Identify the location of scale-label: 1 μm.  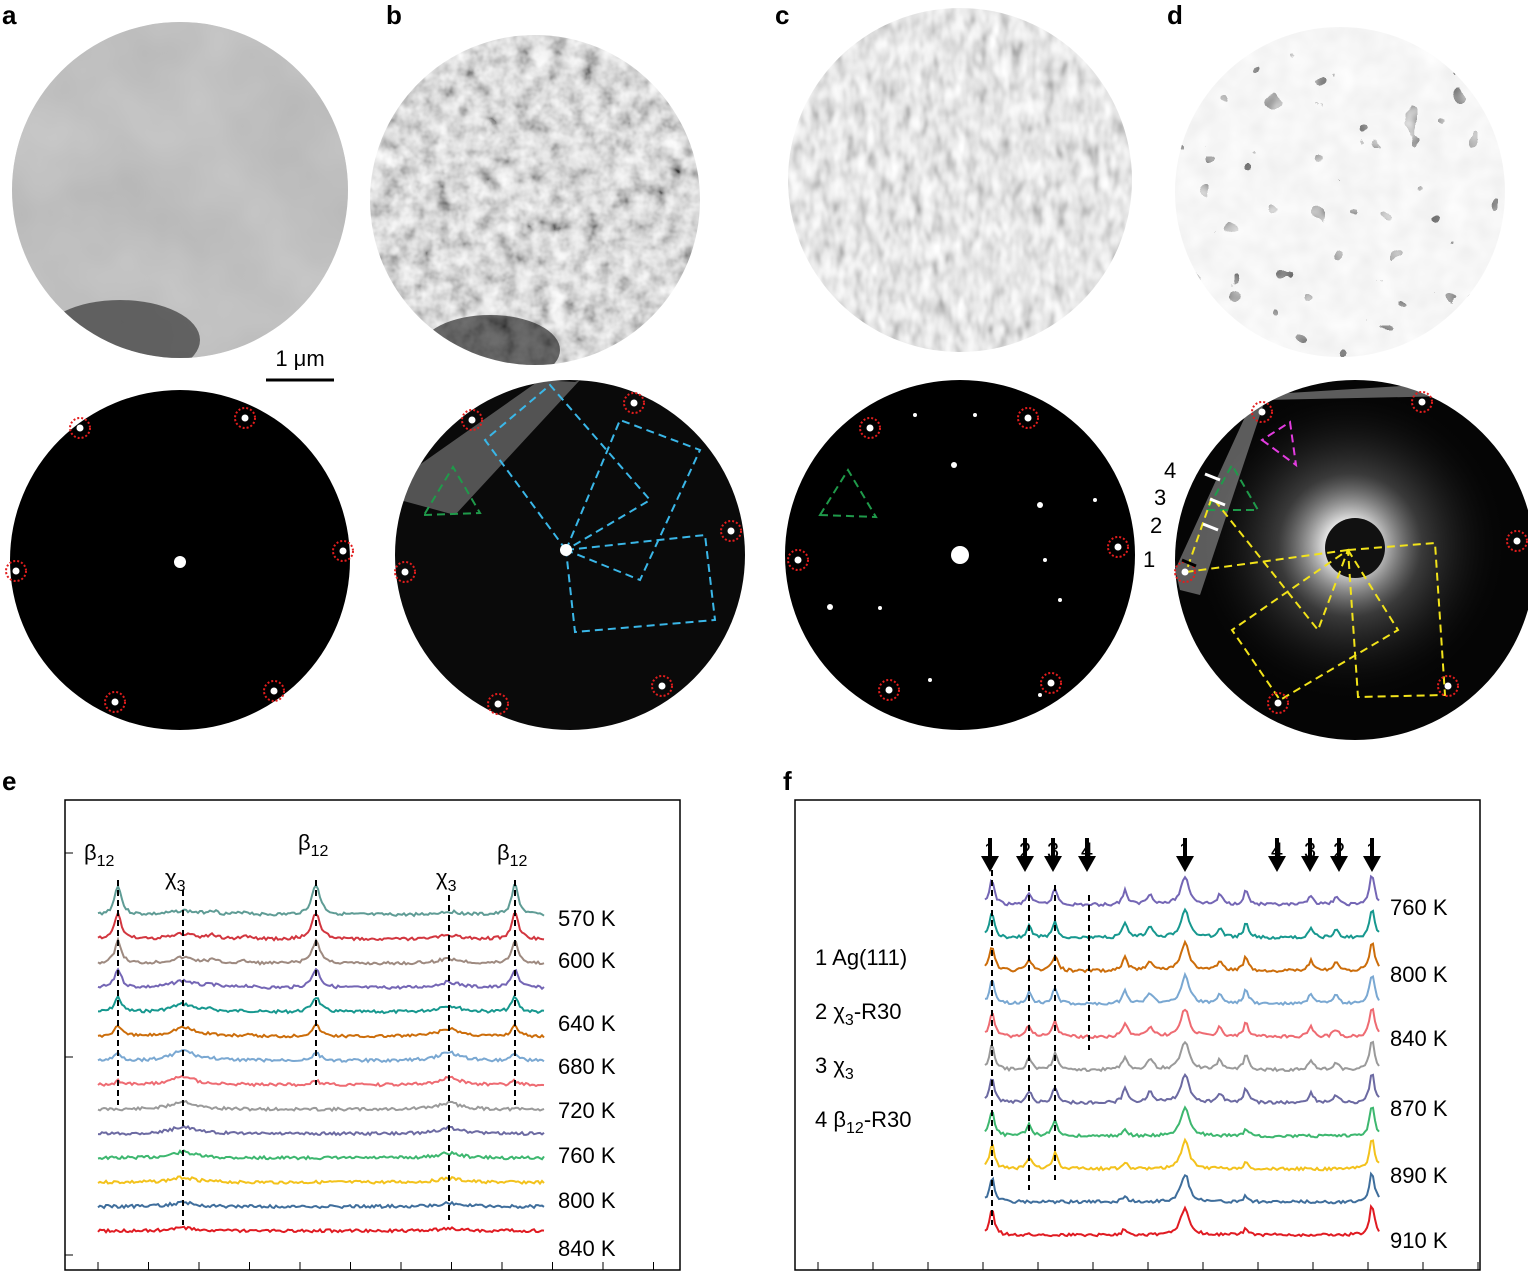
(299, 358).